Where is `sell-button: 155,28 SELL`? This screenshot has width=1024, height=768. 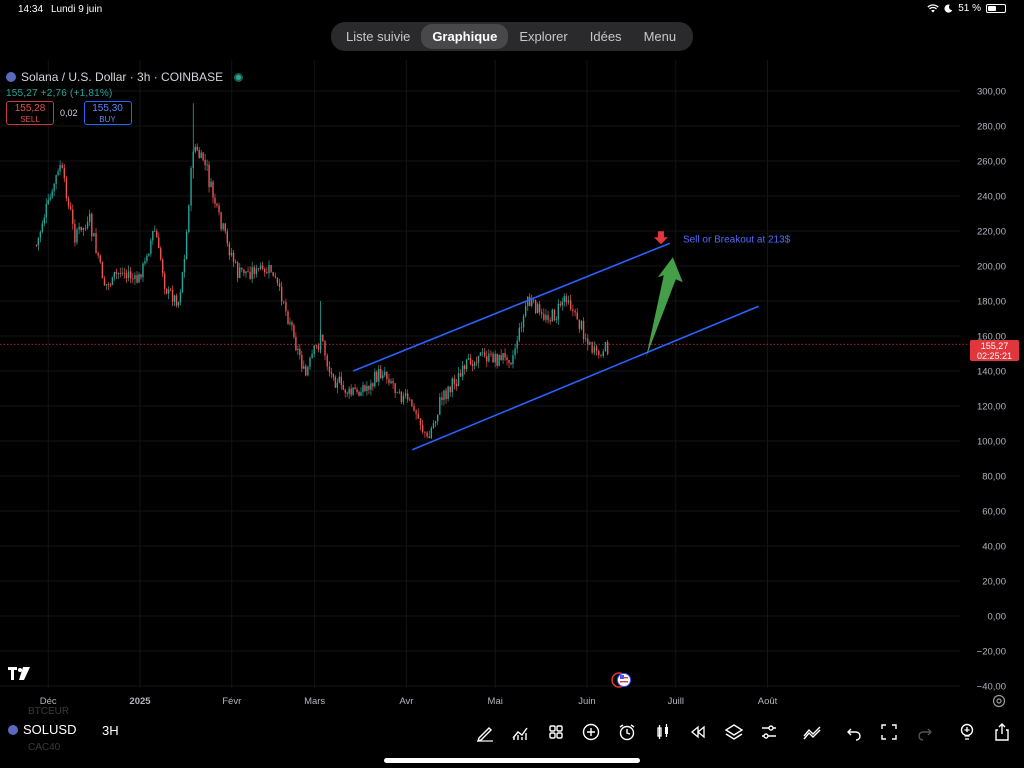 sell-button: 155,28 SELL is located at coordinates (30, 113).